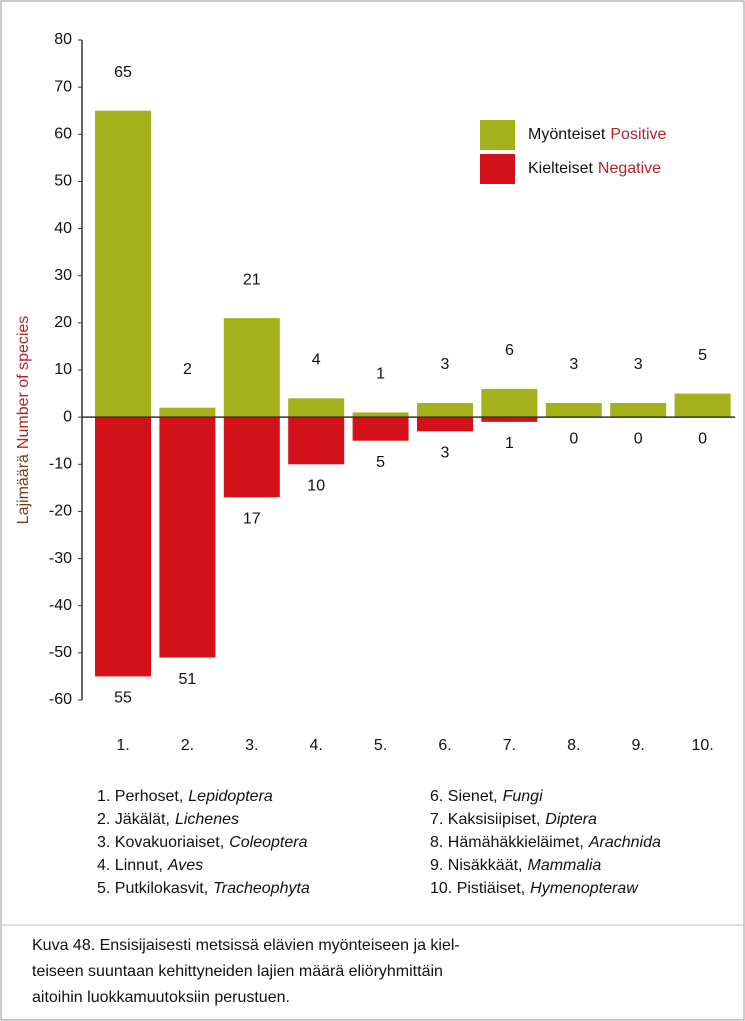 The image size is (745, 1021). Describe the element at coordinates (268, 842) in the screenshot. I see `group-latin: Coleoptera` at that location.